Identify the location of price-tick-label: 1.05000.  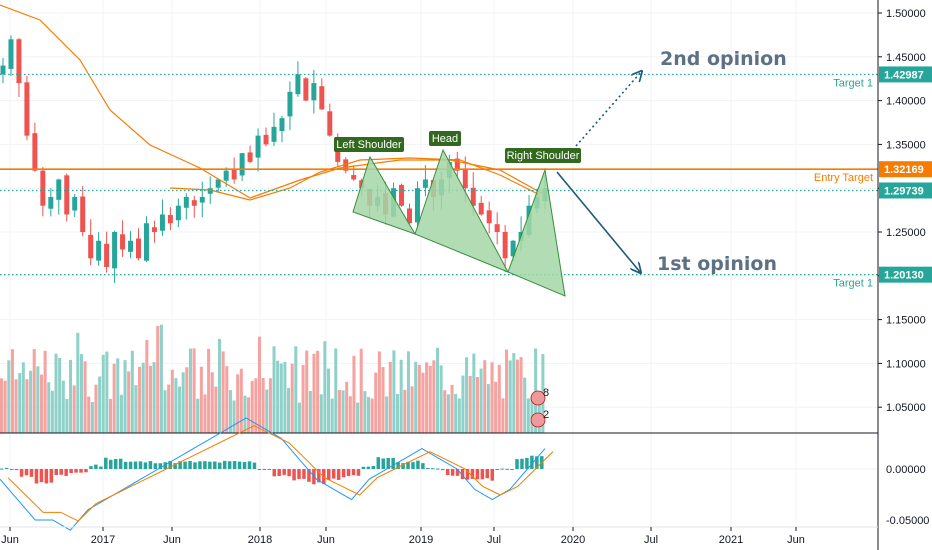
(906, 408).